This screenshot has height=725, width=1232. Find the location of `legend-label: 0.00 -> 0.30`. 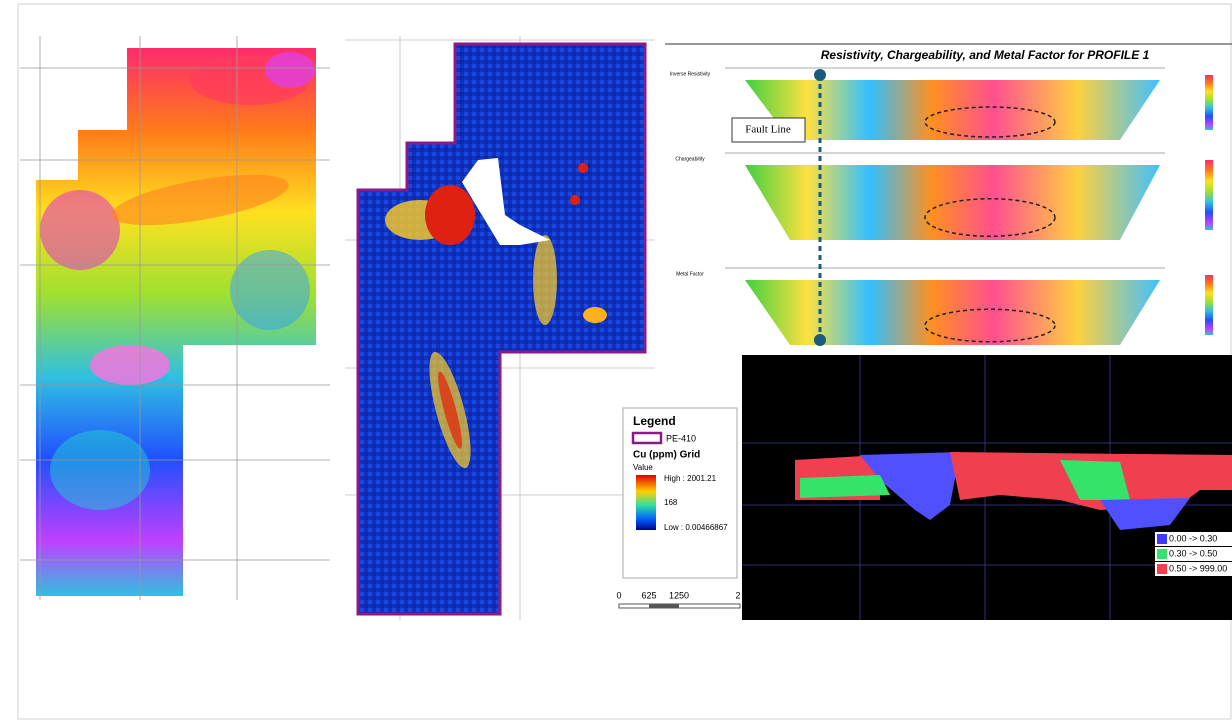

legend-label: 0.00 -> 0.30 is located at coordinates (1193, 538).